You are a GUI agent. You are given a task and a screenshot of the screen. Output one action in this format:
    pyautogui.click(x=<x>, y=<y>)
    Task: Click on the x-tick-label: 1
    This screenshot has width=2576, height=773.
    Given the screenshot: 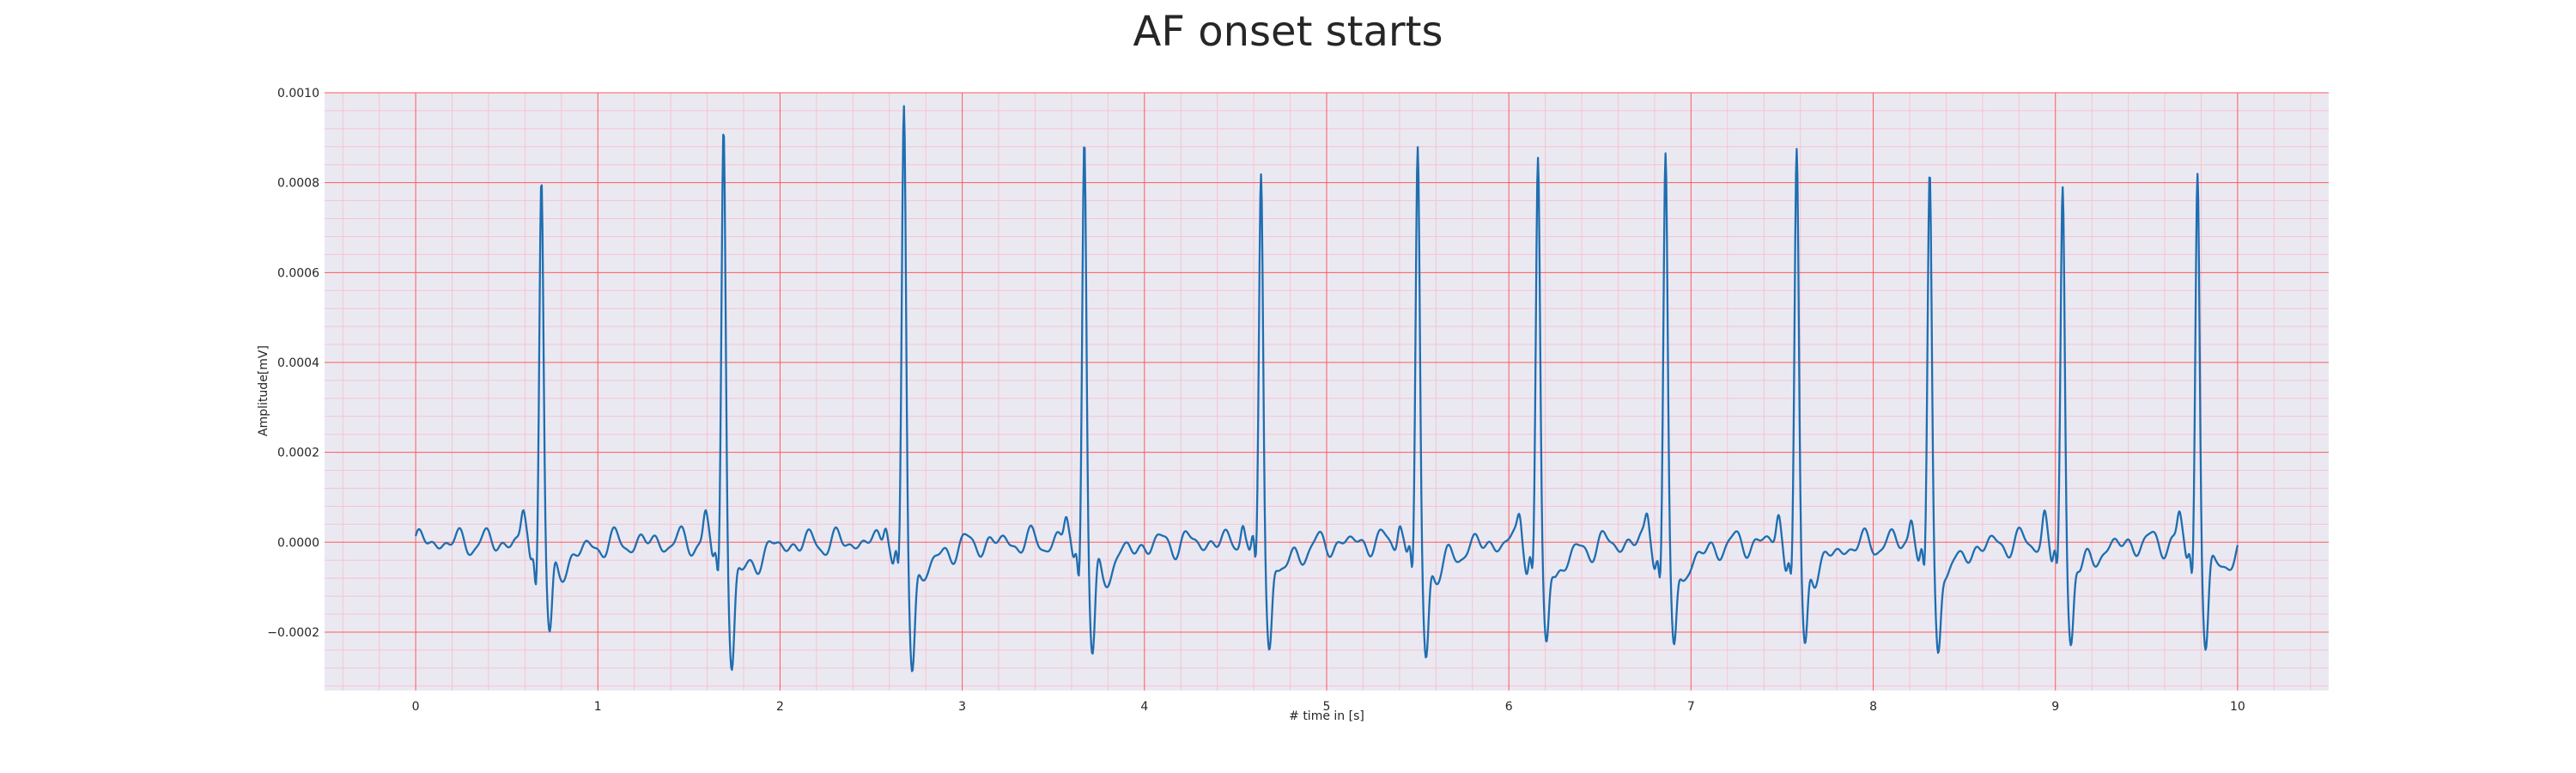 What is the action you would take?
    pyautogui.click(x=598, y=707)
    